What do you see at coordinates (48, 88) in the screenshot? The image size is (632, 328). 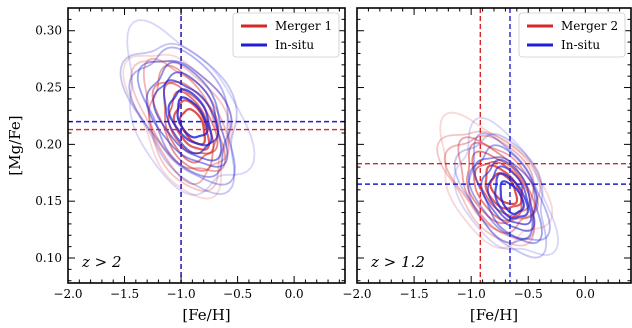 I see `y-tick-label: 0.25` at bounding box center [48, 88].